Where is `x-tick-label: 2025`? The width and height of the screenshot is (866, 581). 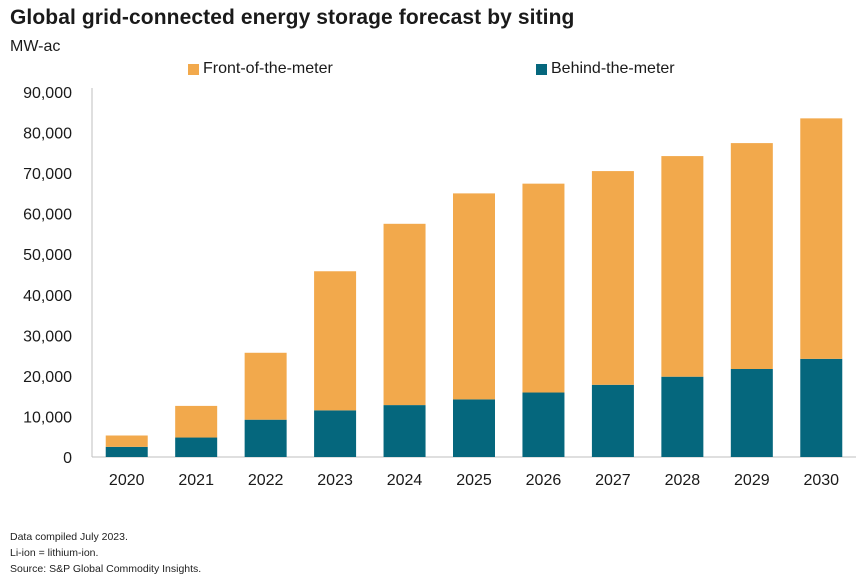 x-tick-label: 2025 is located at coordinates (474, 480).